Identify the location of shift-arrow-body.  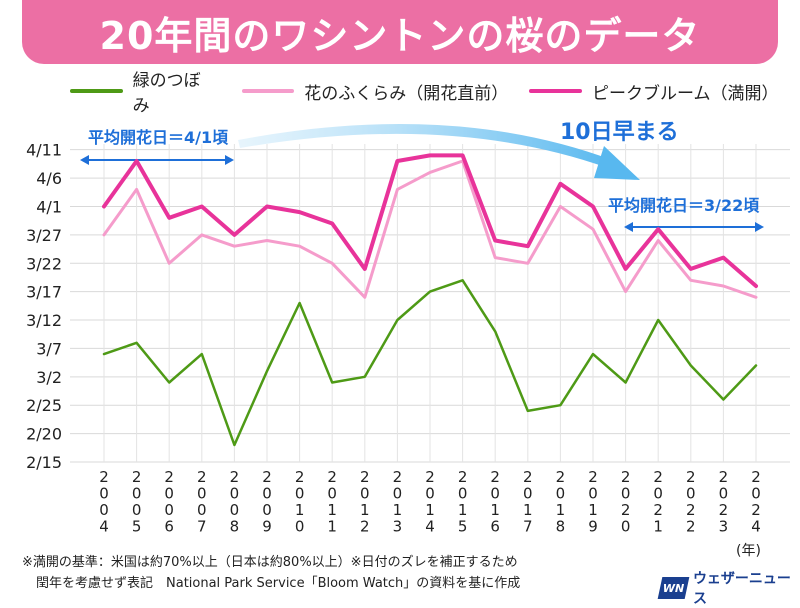
(425, 146).